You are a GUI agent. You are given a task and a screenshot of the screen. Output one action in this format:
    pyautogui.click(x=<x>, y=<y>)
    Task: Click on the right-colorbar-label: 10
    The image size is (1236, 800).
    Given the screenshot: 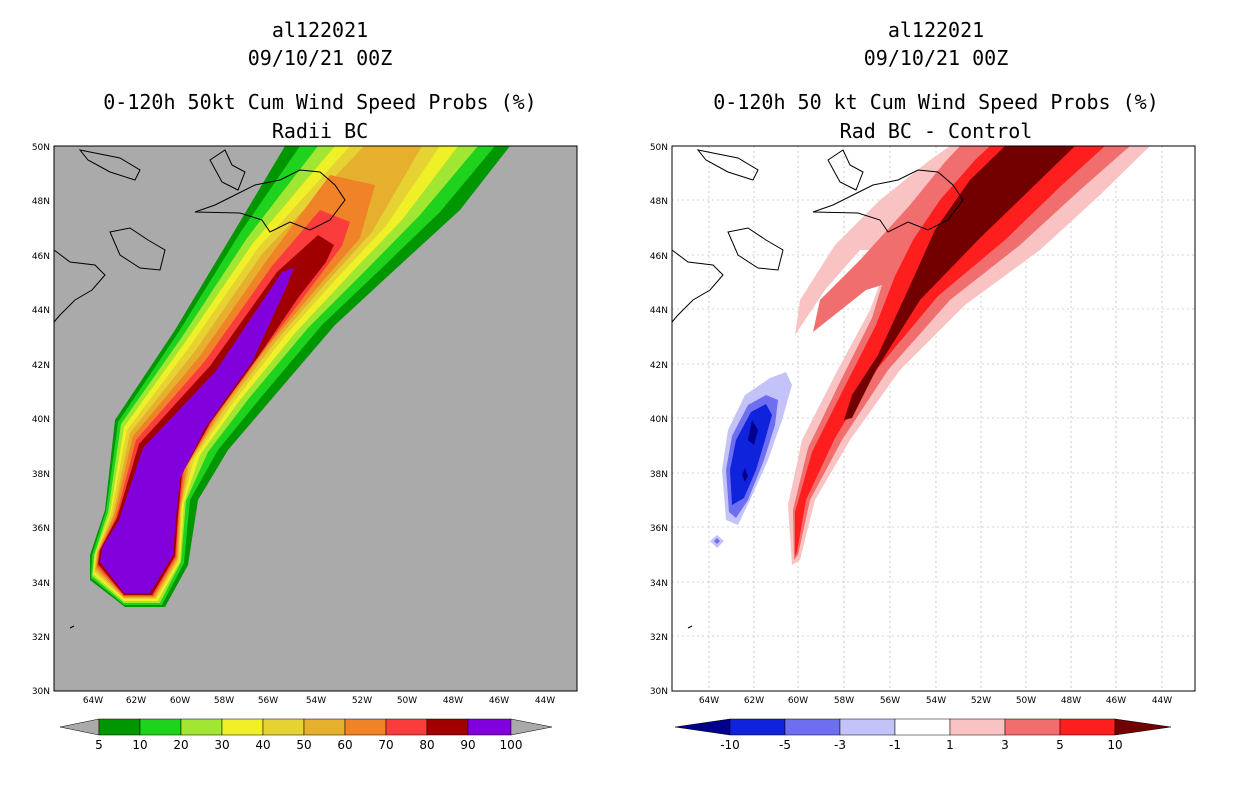 What is the action you would take?
    pyautogui.click(x=1114, y=745)
    